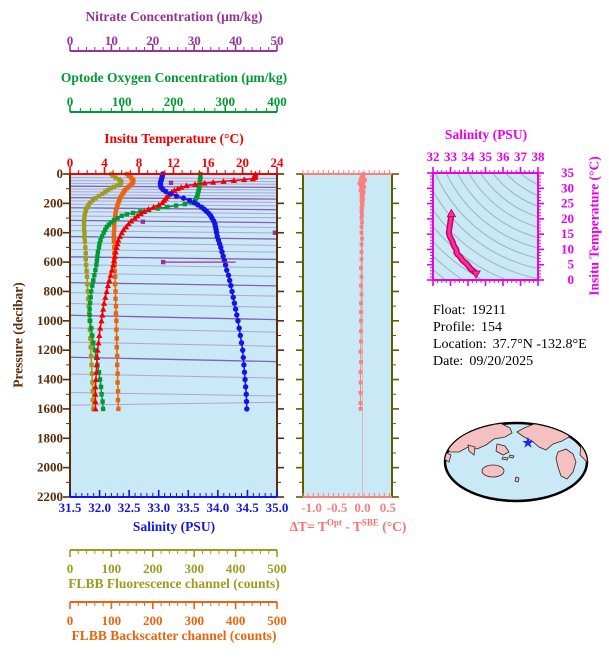 This screenshot has height=663, width=609. What do you see at coordinates (217, 507) in the screenshot?
I see `tick-label: 34.0` at bounding box center [217, 507].